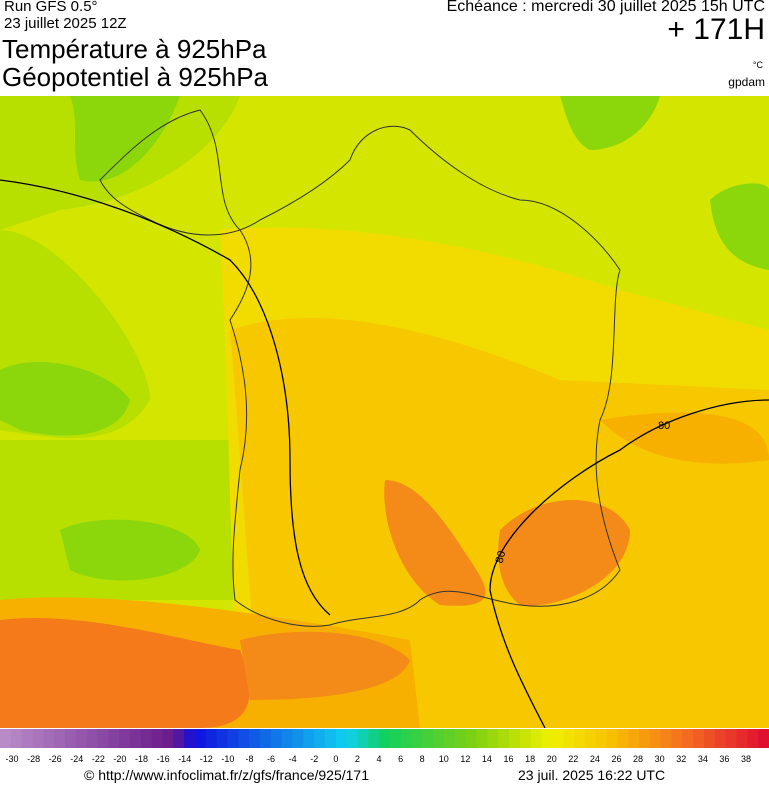  What do you see at coordinates (135, 77) in the screenshot?
I see `title: Géopotentiel à 925hPa` at bounding box center [135, 77].